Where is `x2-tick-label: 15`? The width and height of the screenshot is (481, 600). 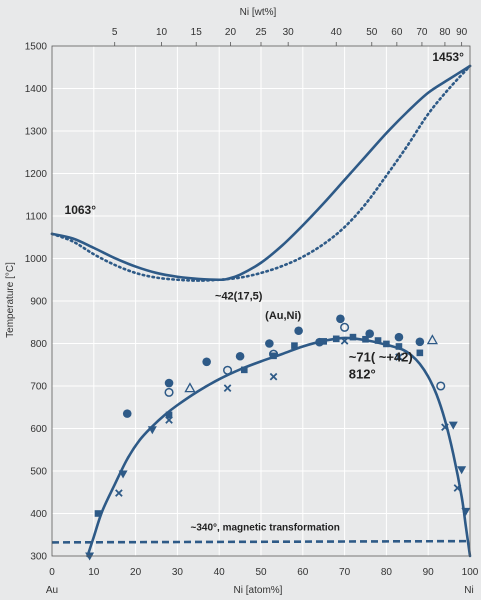
x2-tick-label: 15 is located at coordinates (197, 32).